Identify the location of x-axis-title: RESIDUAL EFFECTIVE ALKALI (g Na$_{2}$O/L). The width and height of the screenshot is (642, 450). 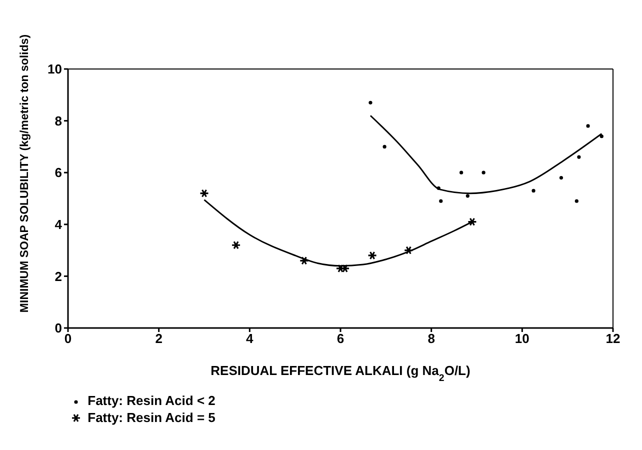
(340, 373).